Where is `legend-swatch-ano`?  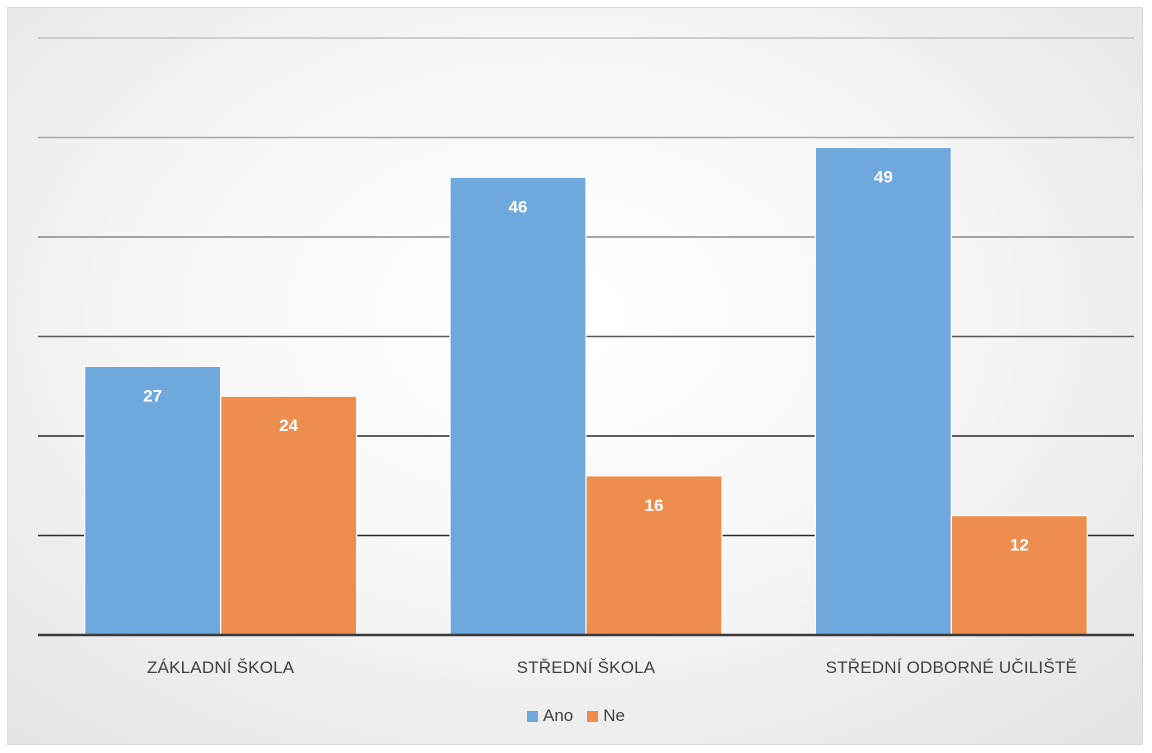
legend-swatch-ano is located at coordinates (532, 716).